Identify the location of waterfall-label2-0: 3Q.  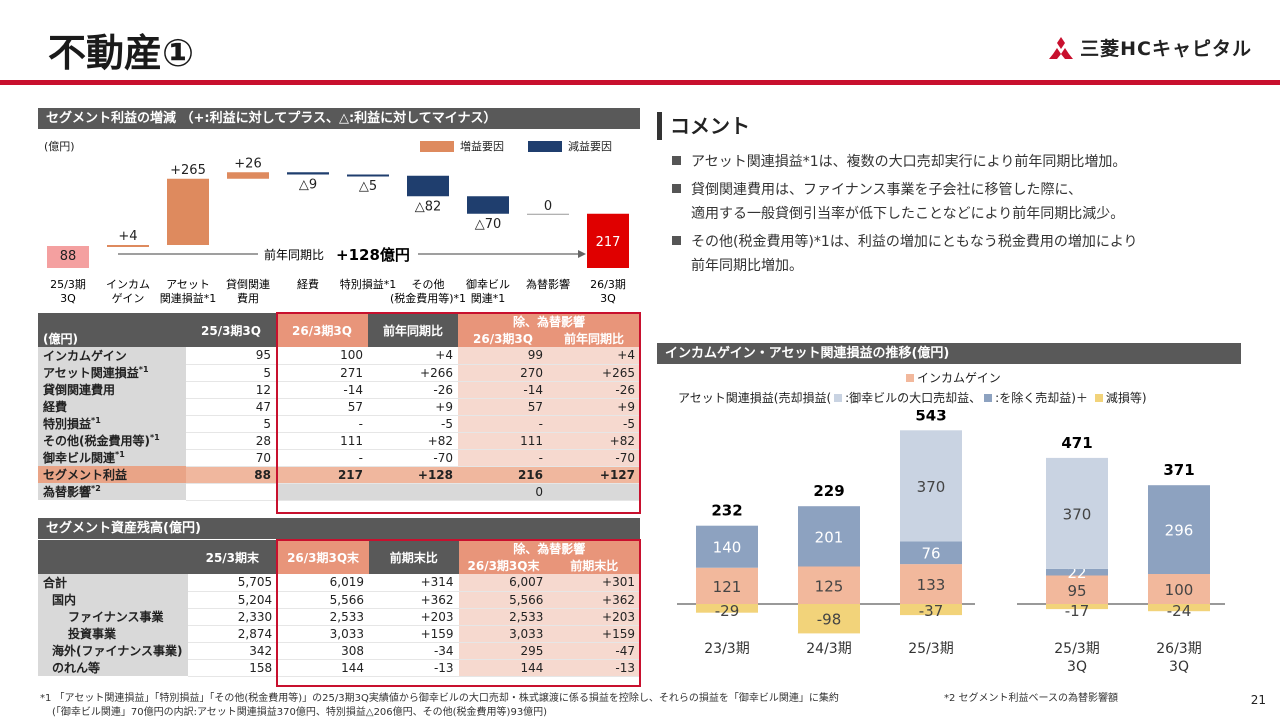
(68, 298).